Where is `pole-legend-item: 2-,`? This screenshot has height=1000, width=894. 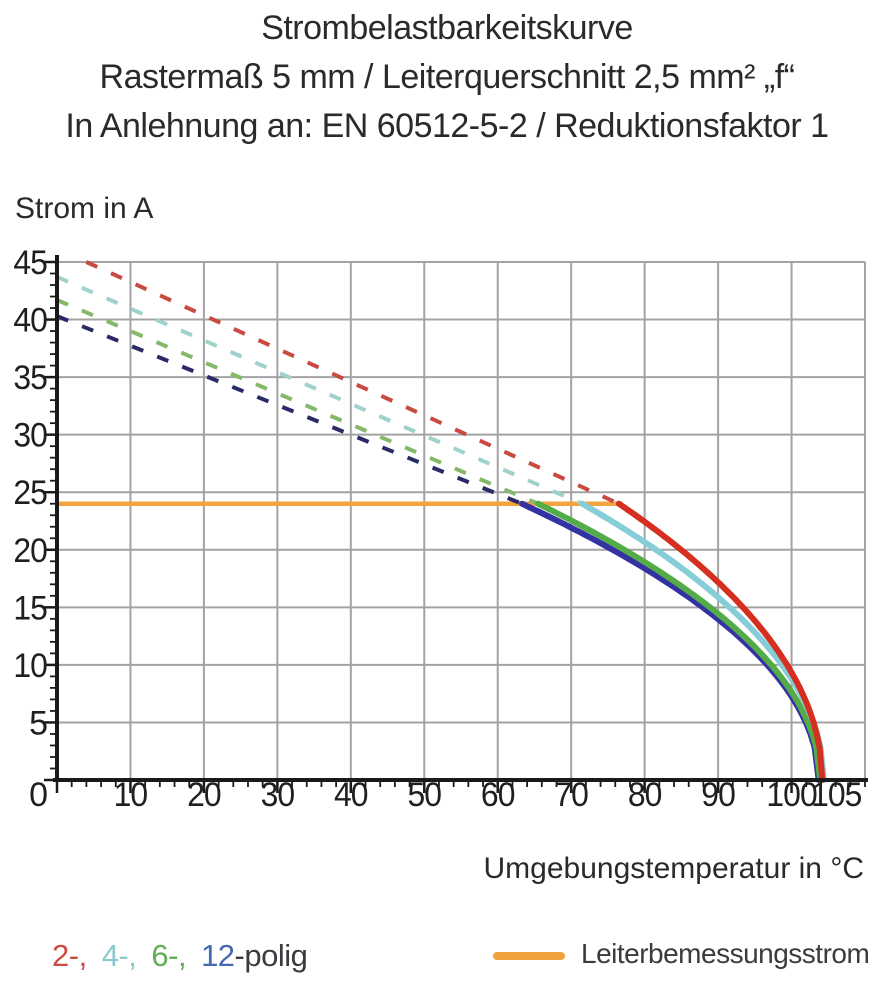 pole-legend-item: 2-, is located at coordinates (69, 955).